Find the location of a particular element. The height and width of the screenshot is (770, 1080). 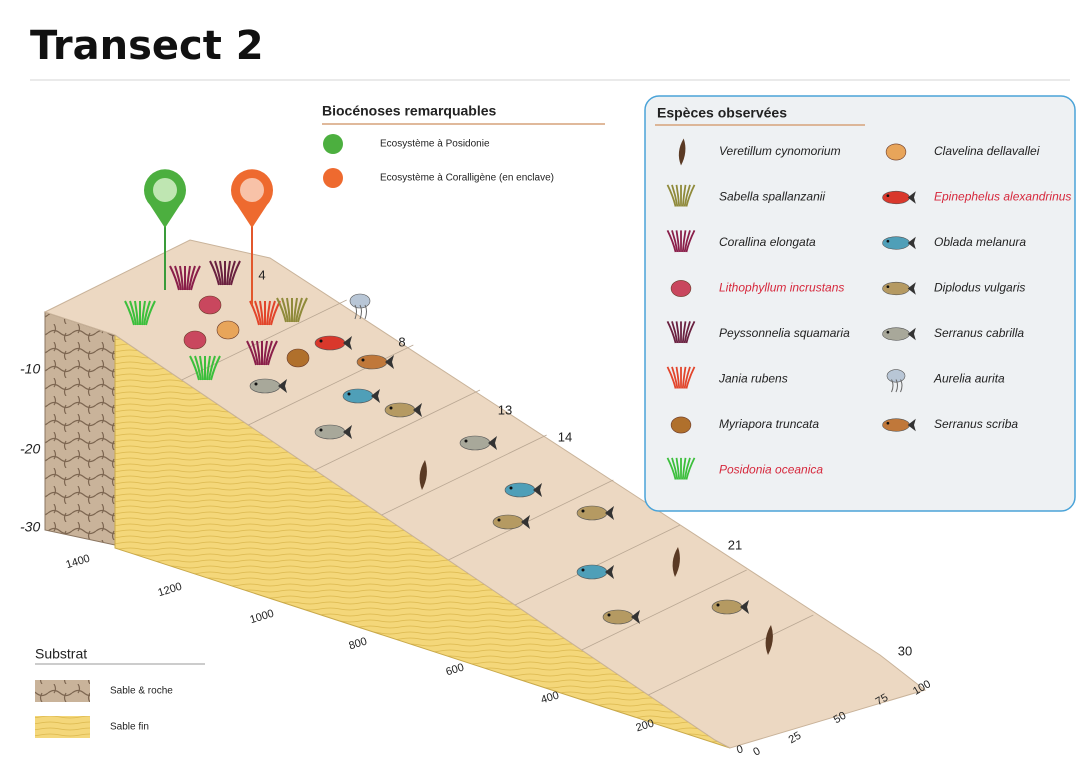

depth-label: -30 is located at coordinates (30, 527).